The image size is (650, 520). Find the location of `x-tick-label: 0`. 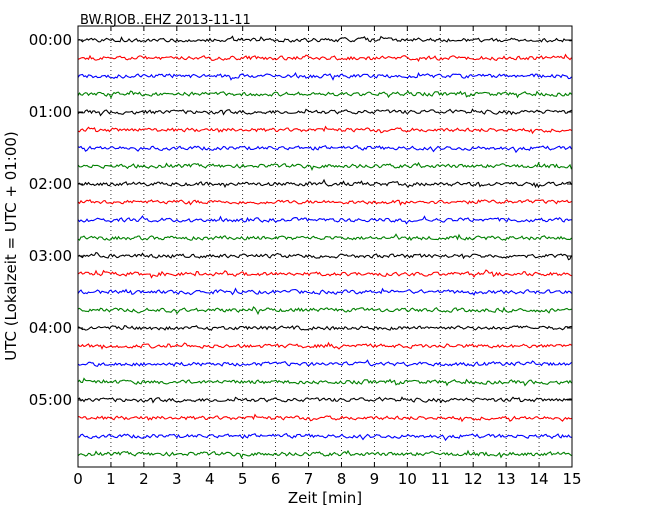

x-tick-label: 0 is located at coordinates (78, 479).